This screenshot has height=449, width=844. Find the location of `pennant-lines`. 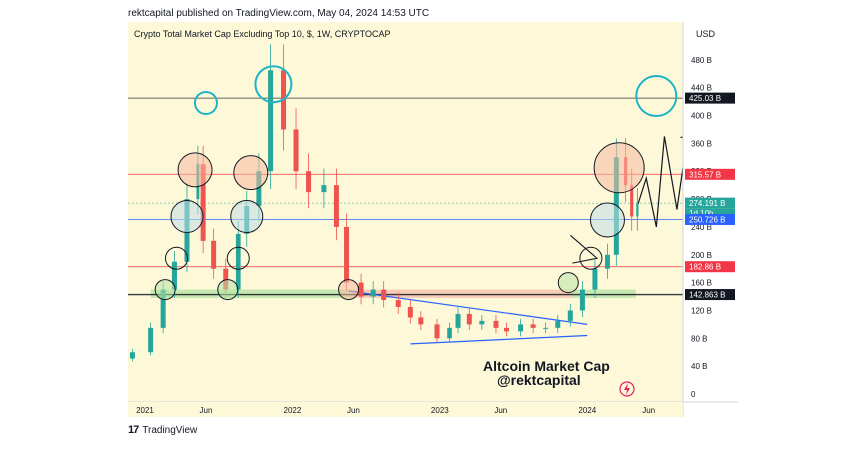

pennant-lines is located at coordinates (584, 249).